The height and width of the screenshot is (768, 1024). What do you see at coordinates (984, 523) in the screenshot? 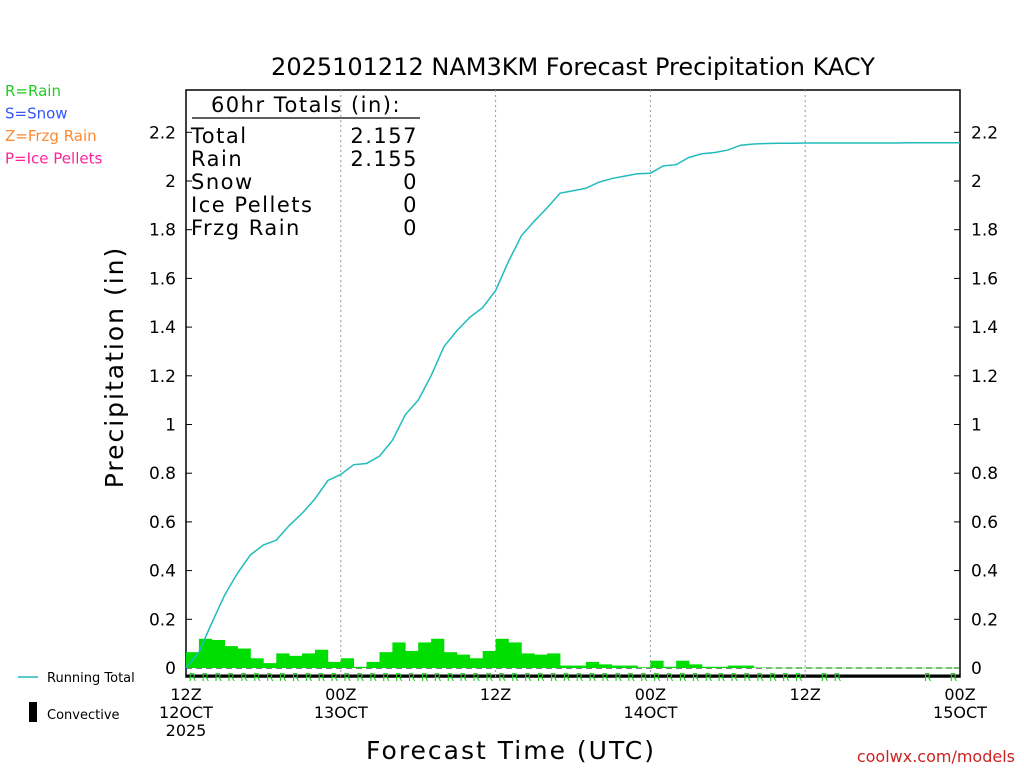
I see `y-tick-label-right: 0.6` at bounding box center [984, 523].